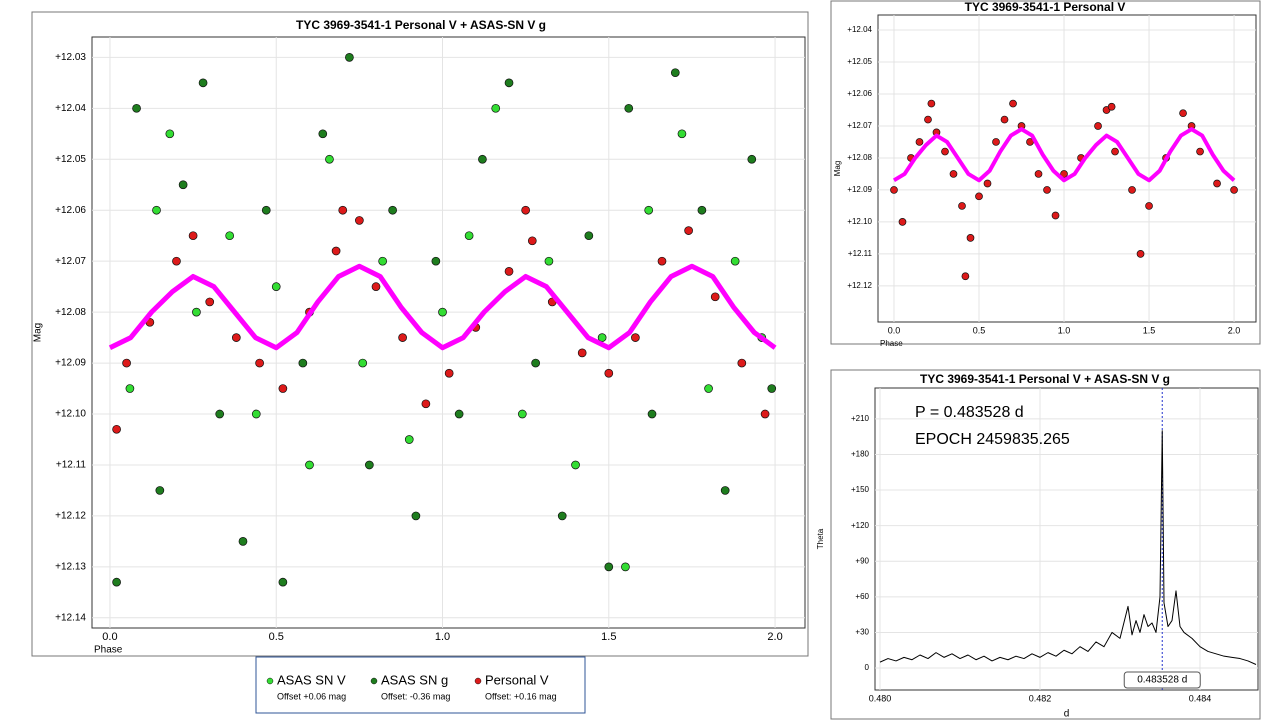 This screenshot has height=720, width=1280. What do you see at coordinates (70, 567) in the screenshot?
I see `y-tick-label: +12.13` at bounding box center [70, 567].